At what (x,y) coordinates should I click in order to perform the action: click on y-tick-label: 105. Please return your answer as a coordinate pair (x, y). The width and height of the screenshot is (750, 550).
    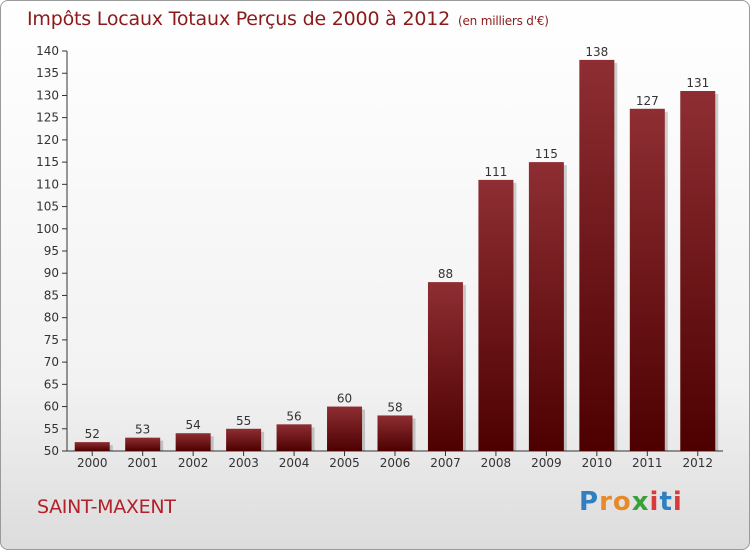
    Looking at the image, I should click on (47, 207).